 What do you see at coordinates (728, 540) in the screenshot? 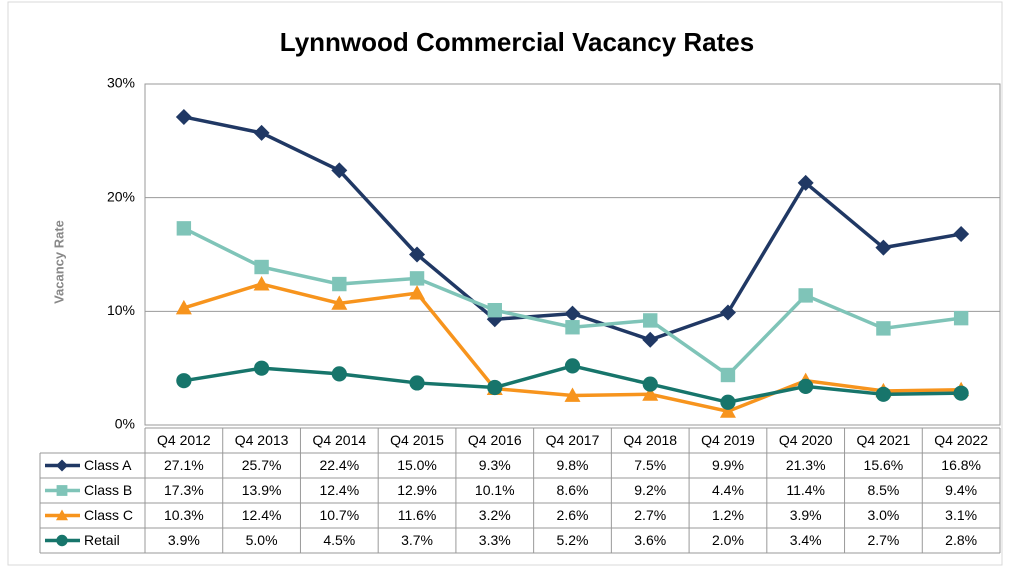
I see `table-cell: 2.0%` at bounding box center [728, 540].